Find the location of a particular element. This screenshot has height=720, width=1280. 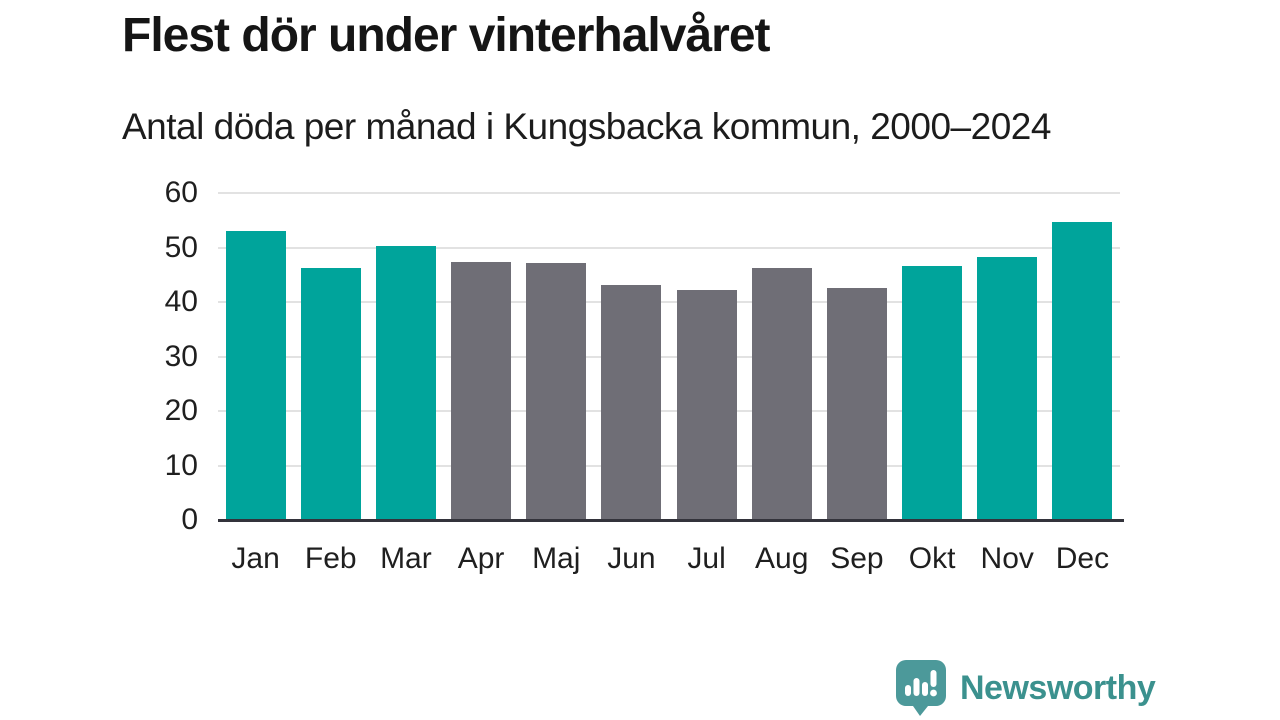

y-axis-tick-label-30: 30 is located at coordinates (181, 356).